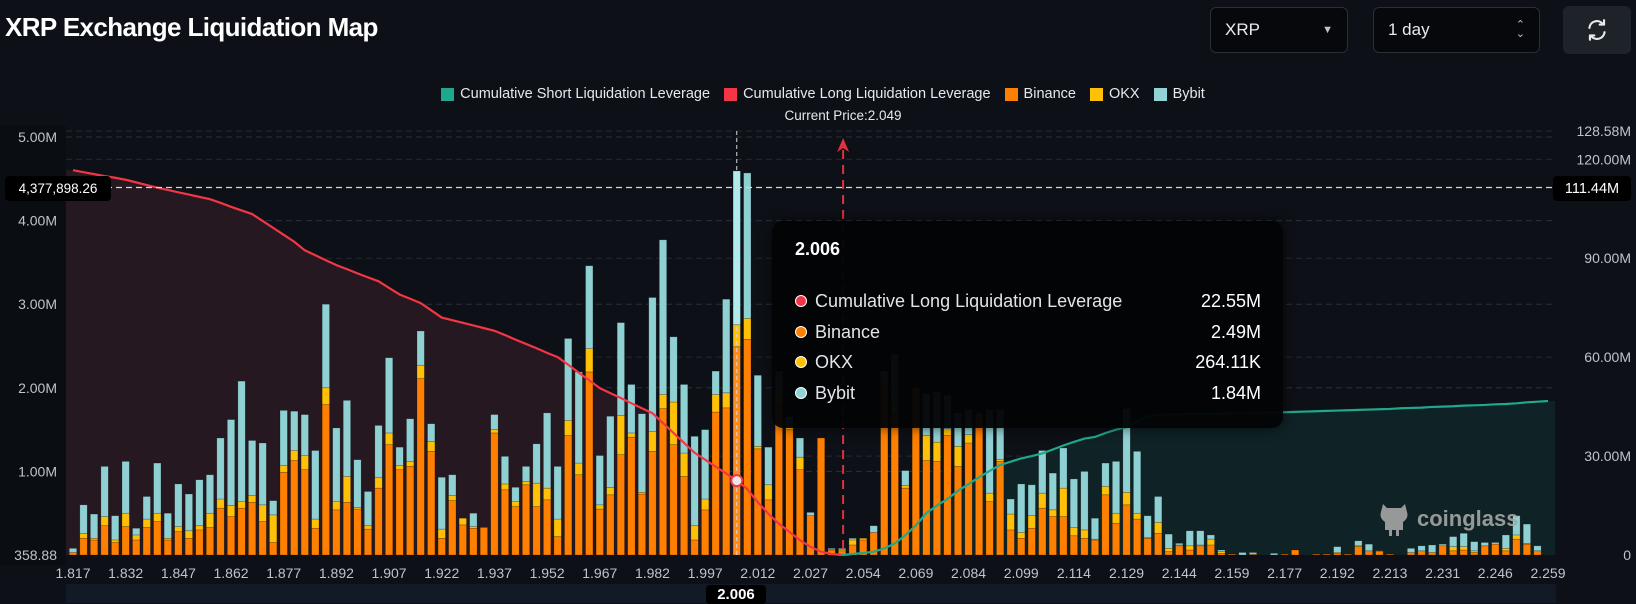 This screenshot has height=604, width=1636. What do you see at coordinates (736, 594) in the screenshot?
I see `crosshair-x-label: 2.006` at bounding box center [736, 594].